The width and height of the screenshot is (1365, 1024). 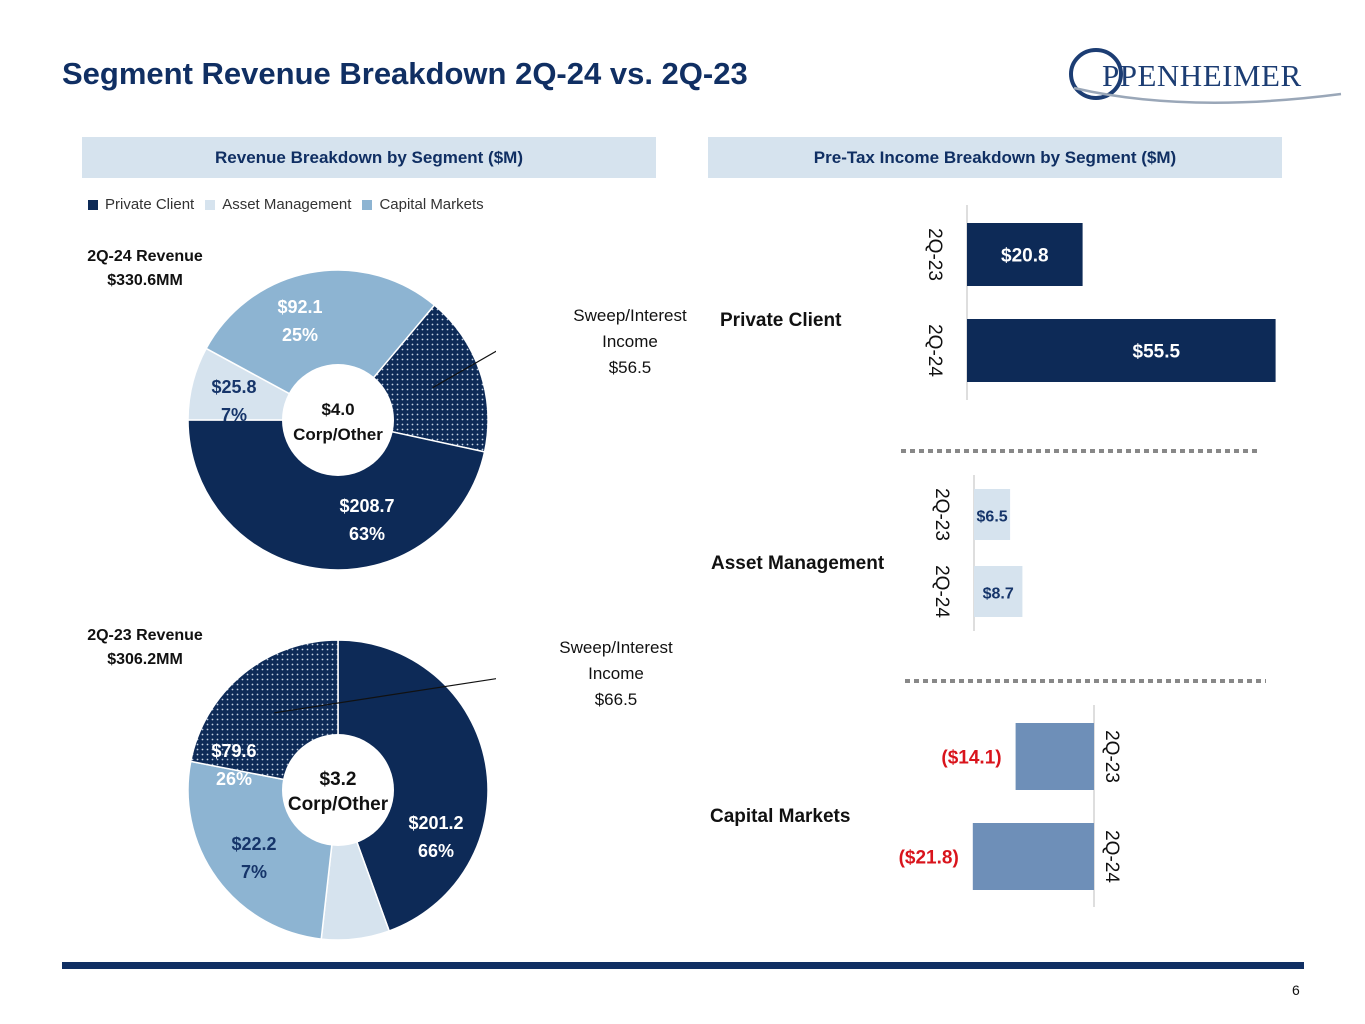 What do you see at coordinates (320, 345) in the screenshot?
I see `pie-slice-capital-markets` at bounding box center [320, 345].